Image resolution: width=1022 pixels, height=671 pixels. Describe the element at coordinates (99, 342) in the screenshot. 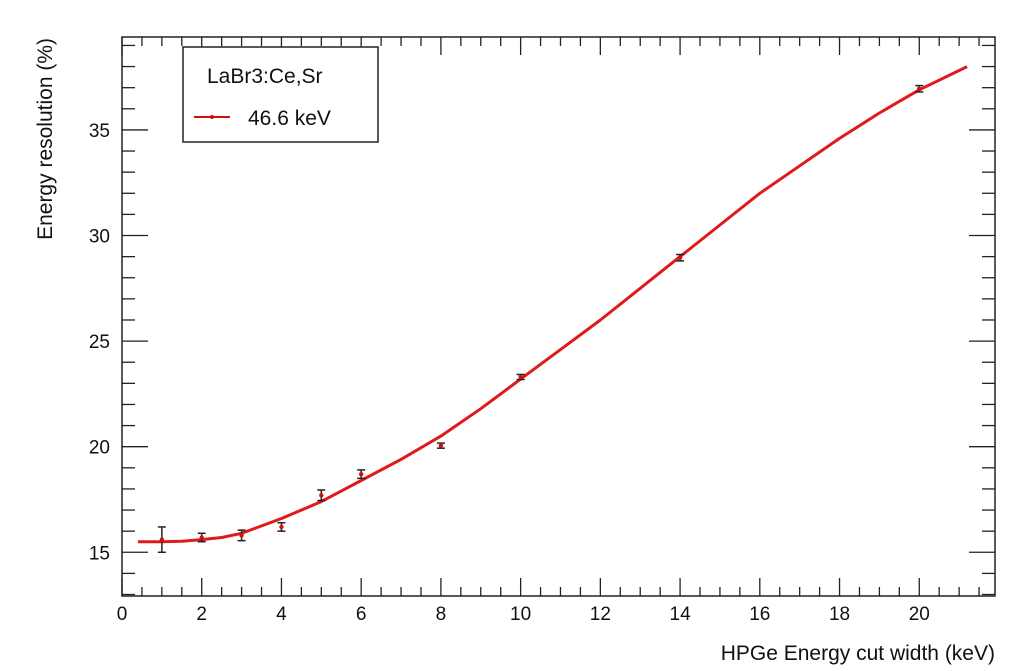

I see `y-tick-label: 25` at that location.